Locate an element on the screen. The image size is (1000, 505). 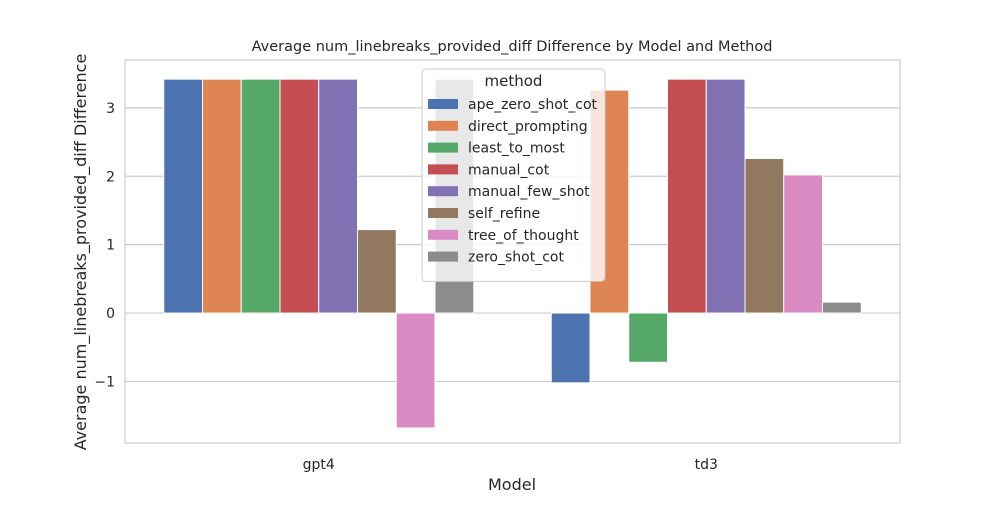
legend-title: method is located at coordinates (514, 81).